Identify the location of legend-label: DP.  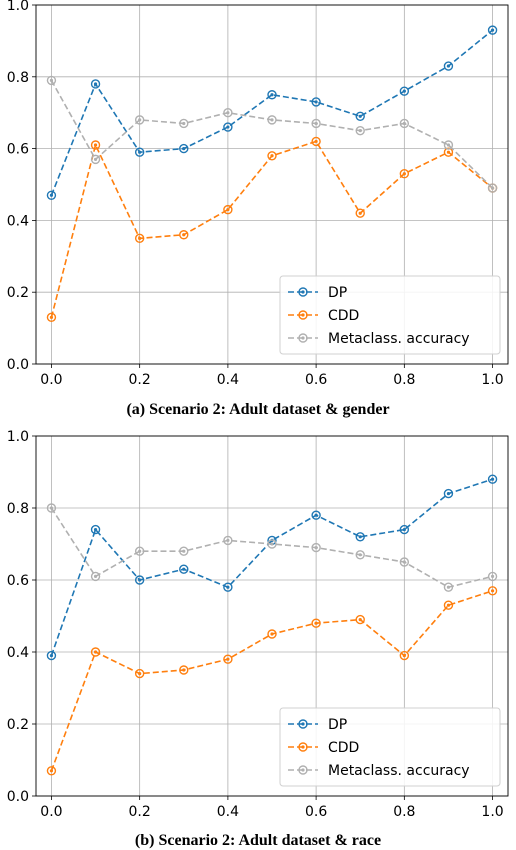
(337, 725).